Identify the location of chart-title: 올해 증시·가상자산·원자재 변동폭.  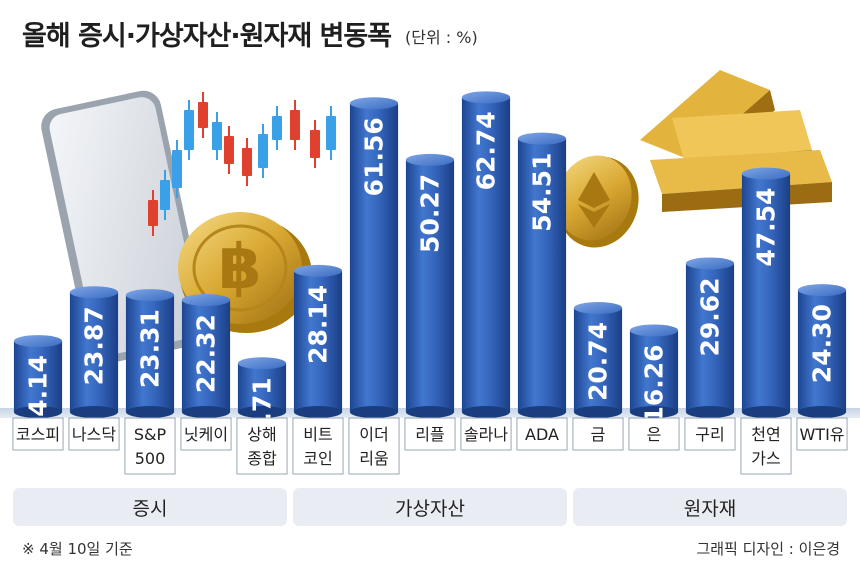
(207, 36).